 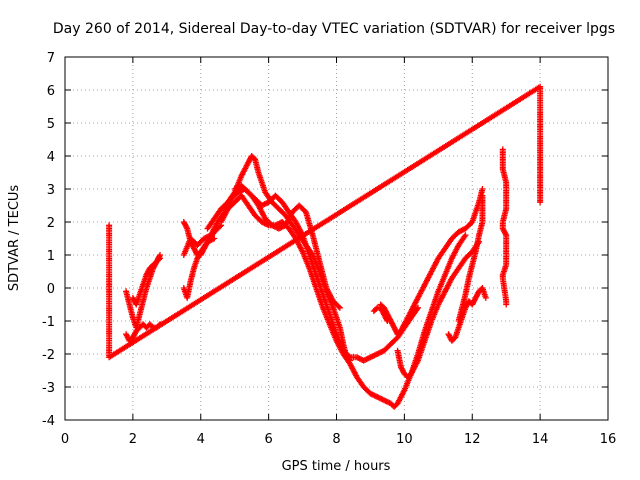 I want to click on y-tick-label: 5, so click(x=51, y=124).